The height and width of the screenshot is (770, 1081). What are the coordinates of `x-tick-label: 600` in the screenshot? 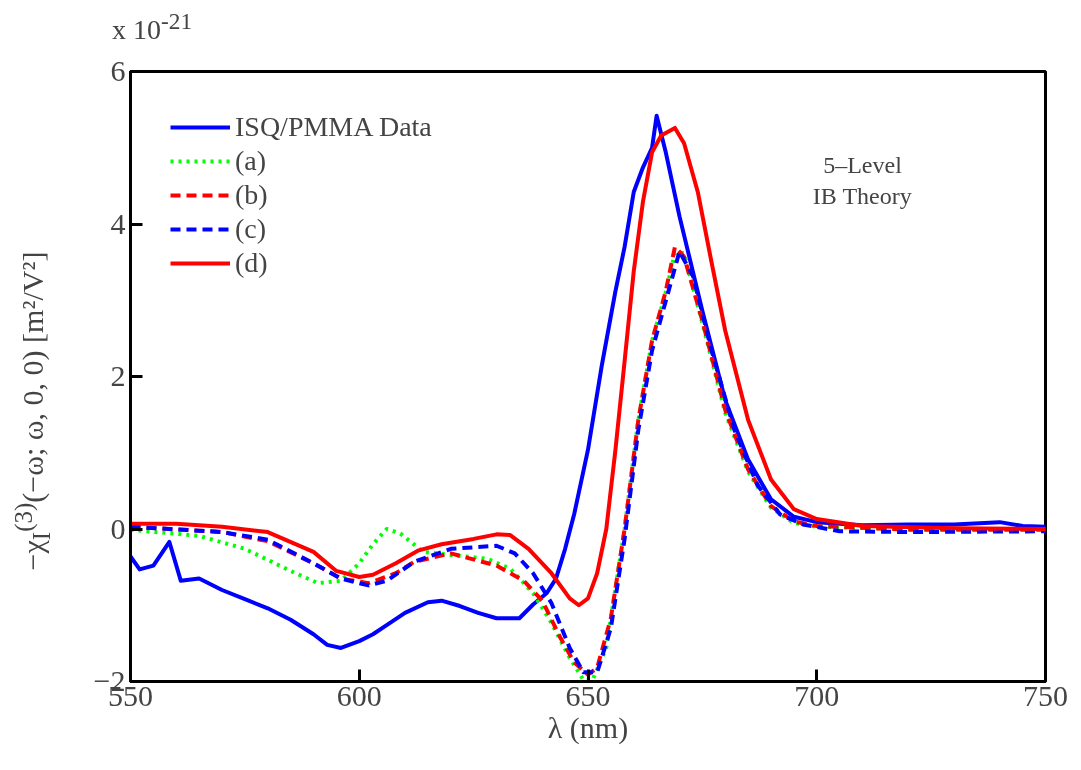 It's located at (359, 695).